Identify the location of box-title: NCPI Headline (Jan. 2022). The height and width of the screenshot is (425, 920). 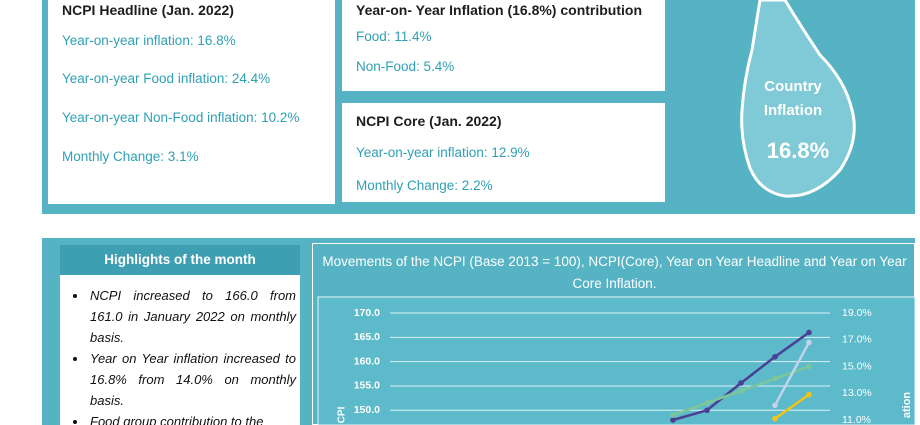
(148, 10).